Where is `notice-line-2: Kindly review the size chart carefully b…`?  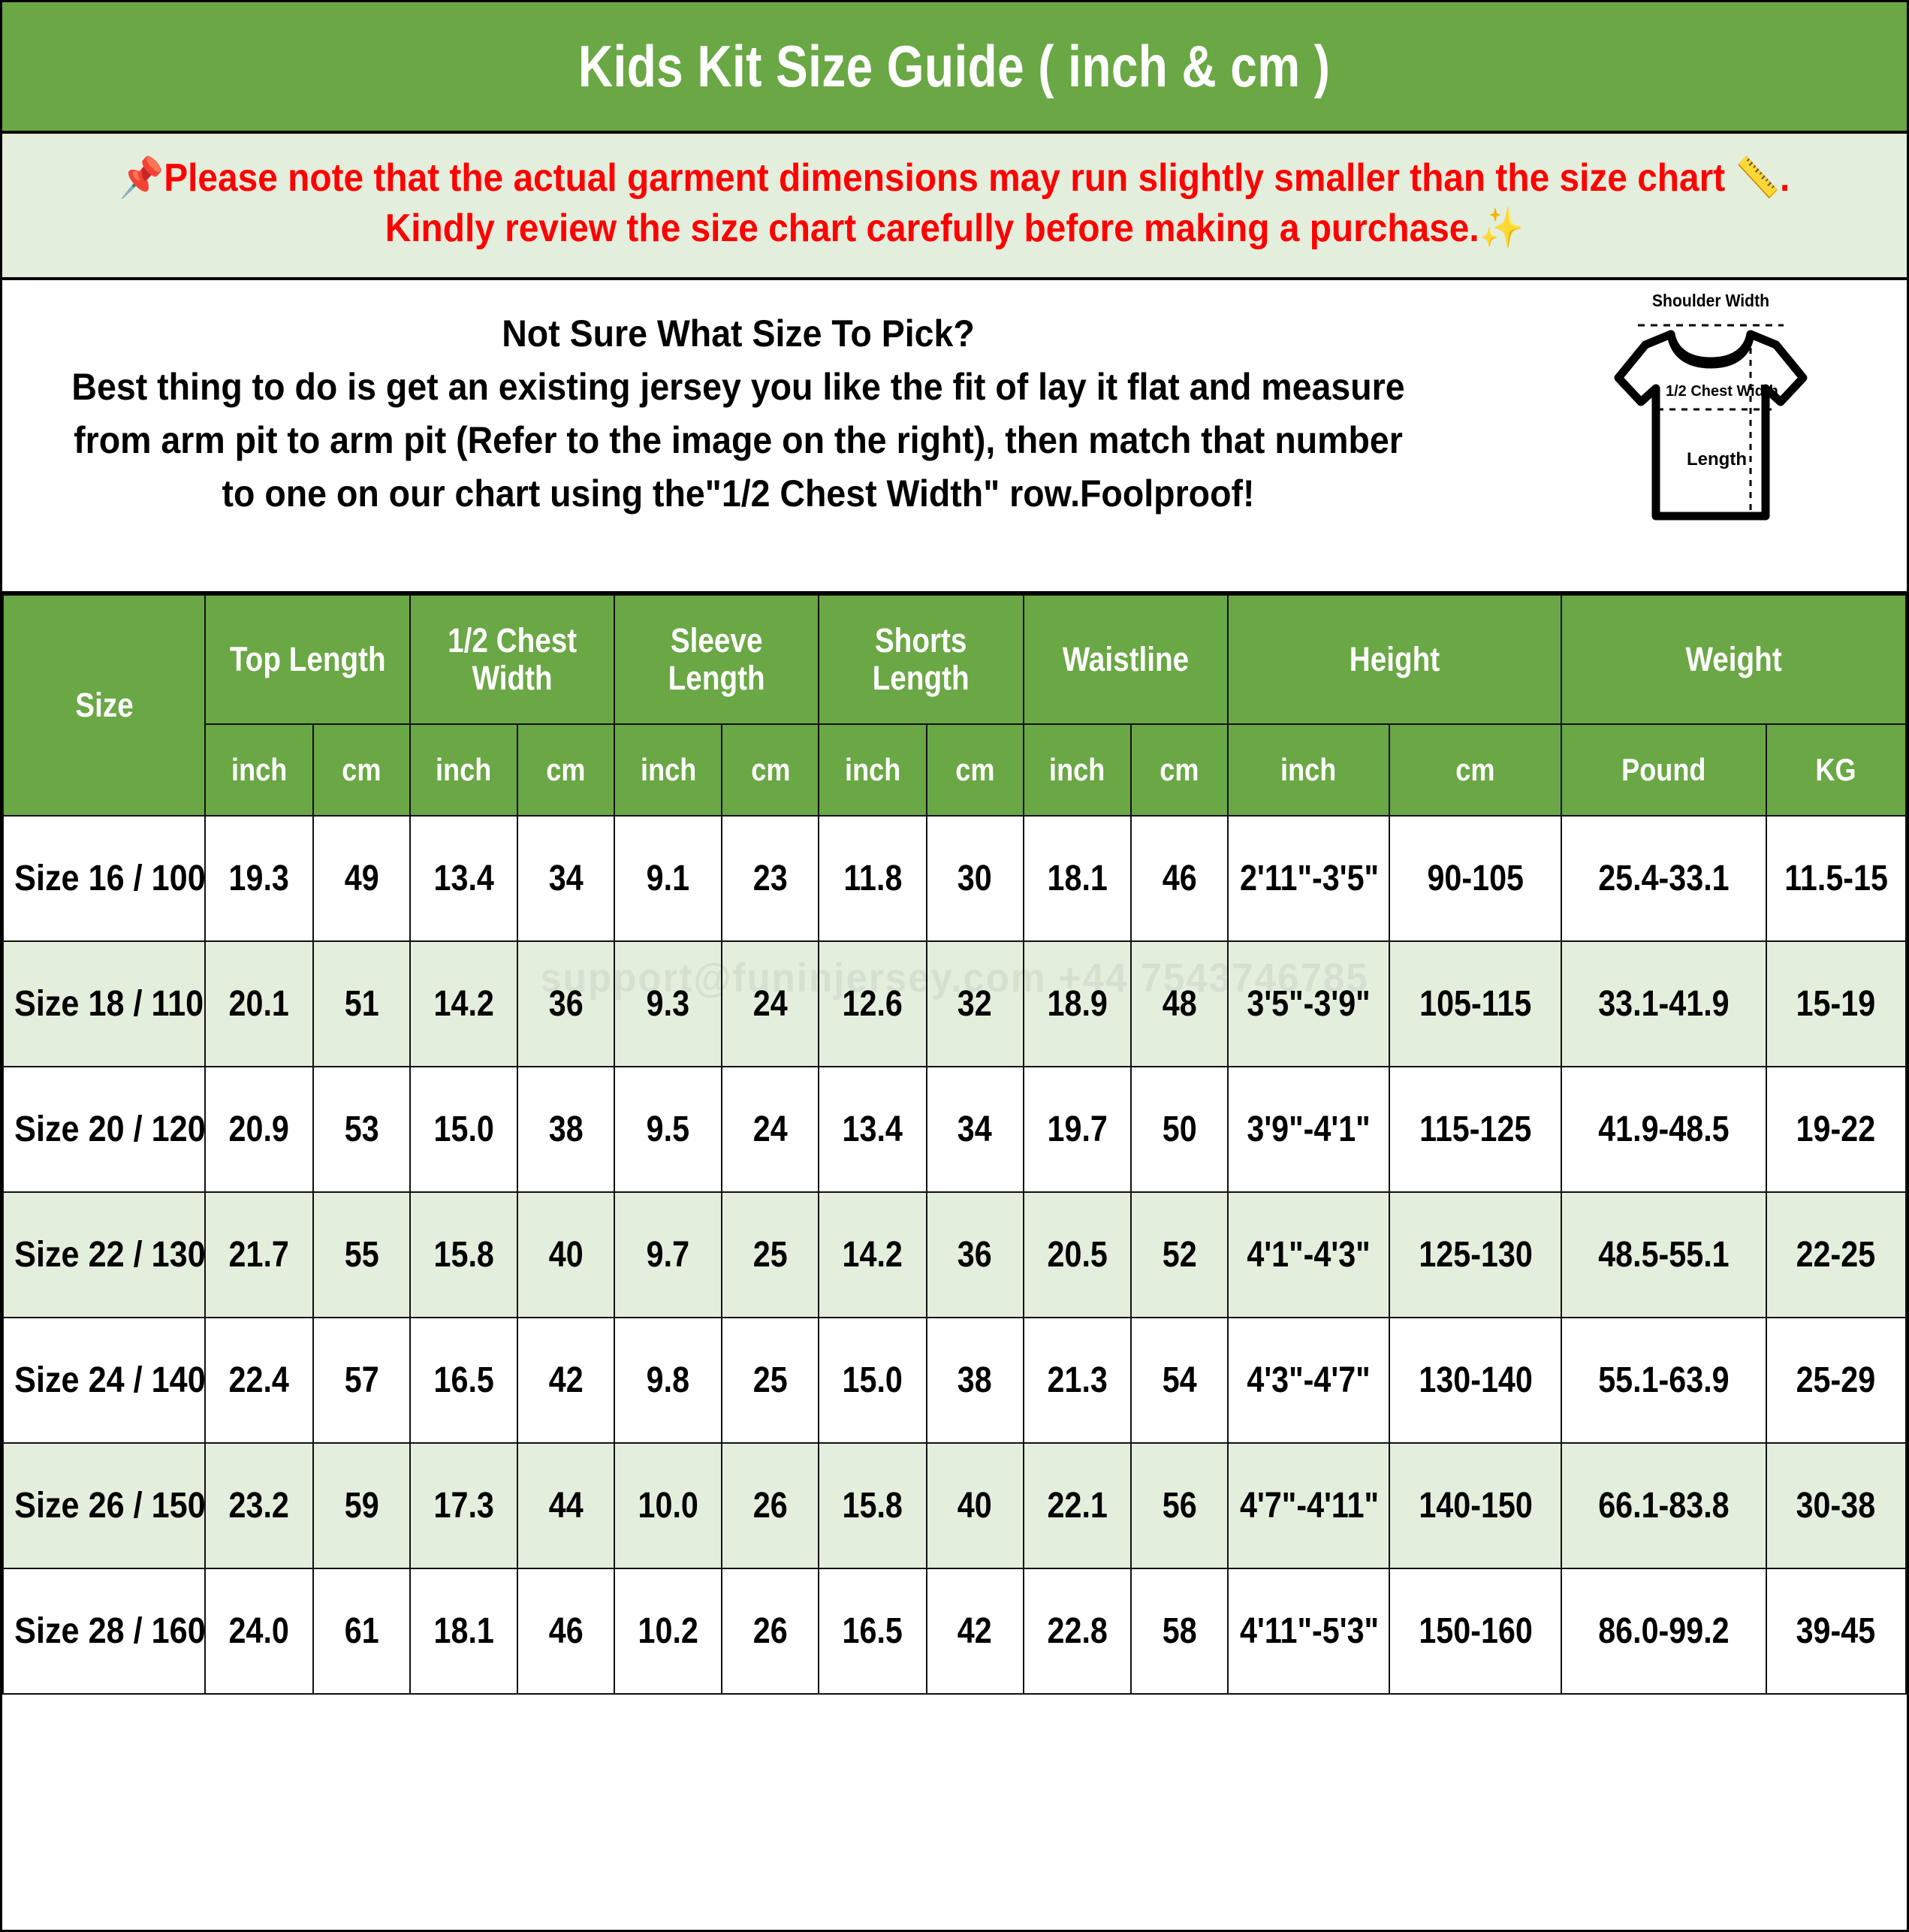 notice-line-2: Kindly review the size chart carefully b… is located at coordinates (954, 229).